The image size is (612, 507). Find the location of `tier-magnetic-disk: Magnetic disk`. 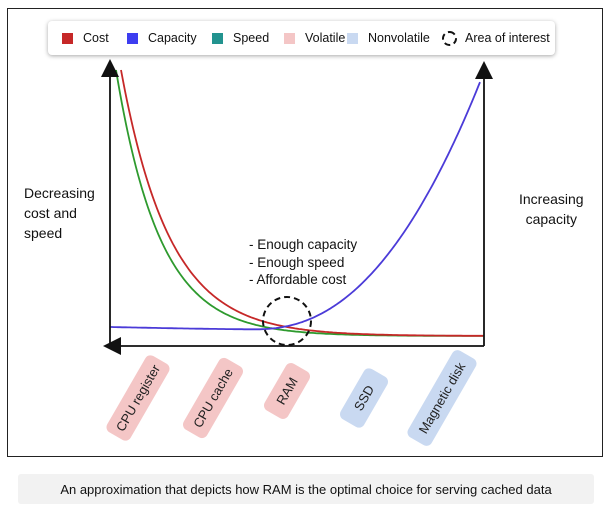

tier-magnetic-disk: Magnetic disk is located at coordinates (442, 398).